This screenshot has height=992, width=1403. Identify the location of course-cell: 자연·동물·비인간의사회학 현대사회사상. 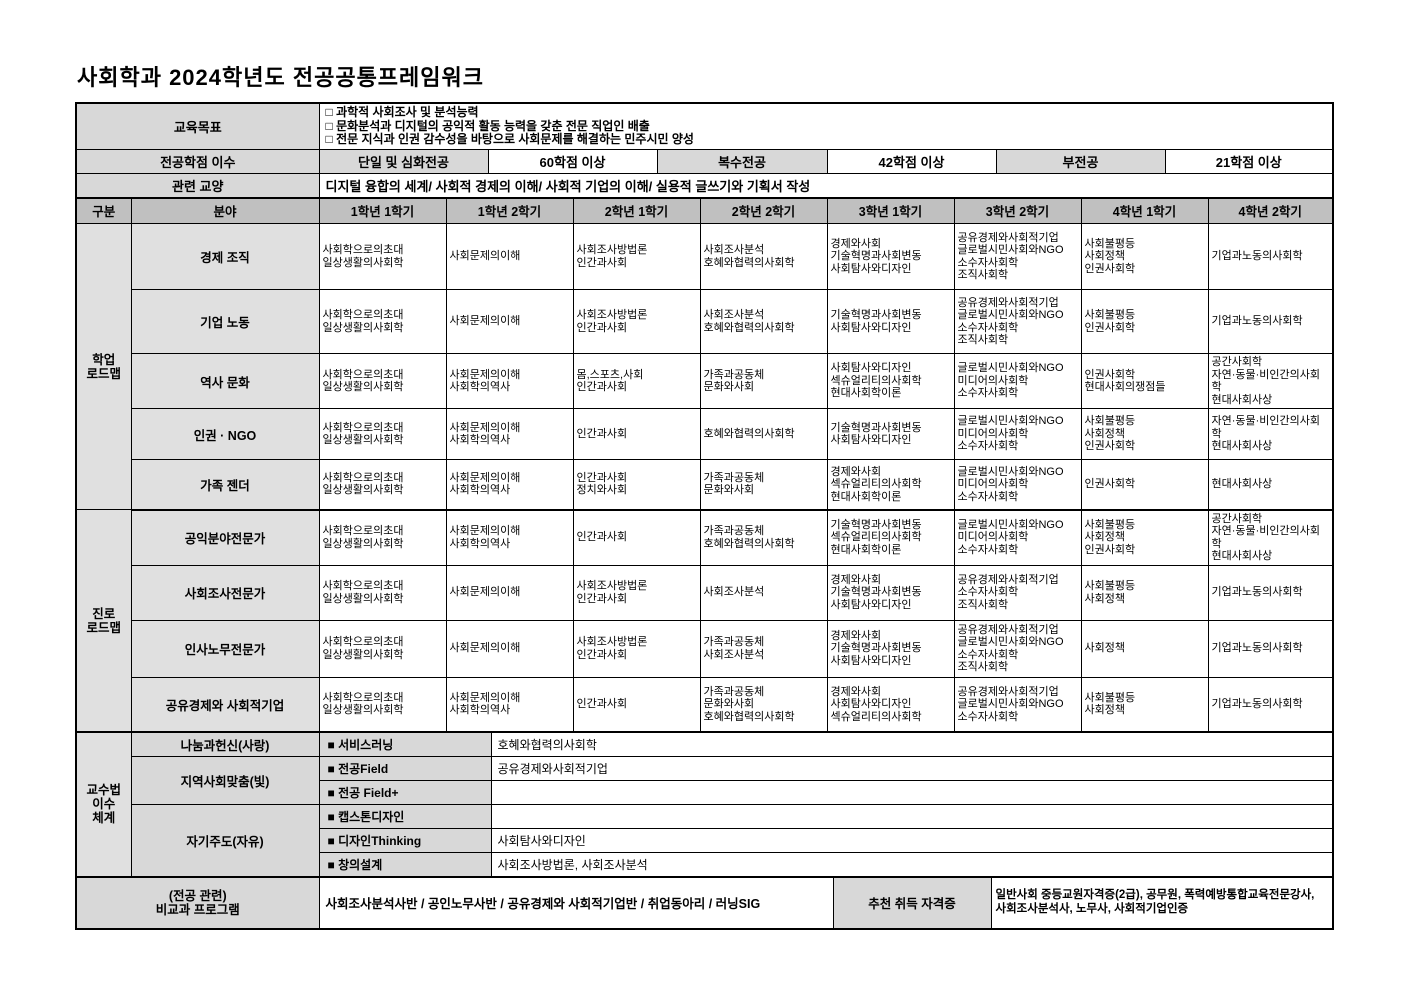
(1270, 434).